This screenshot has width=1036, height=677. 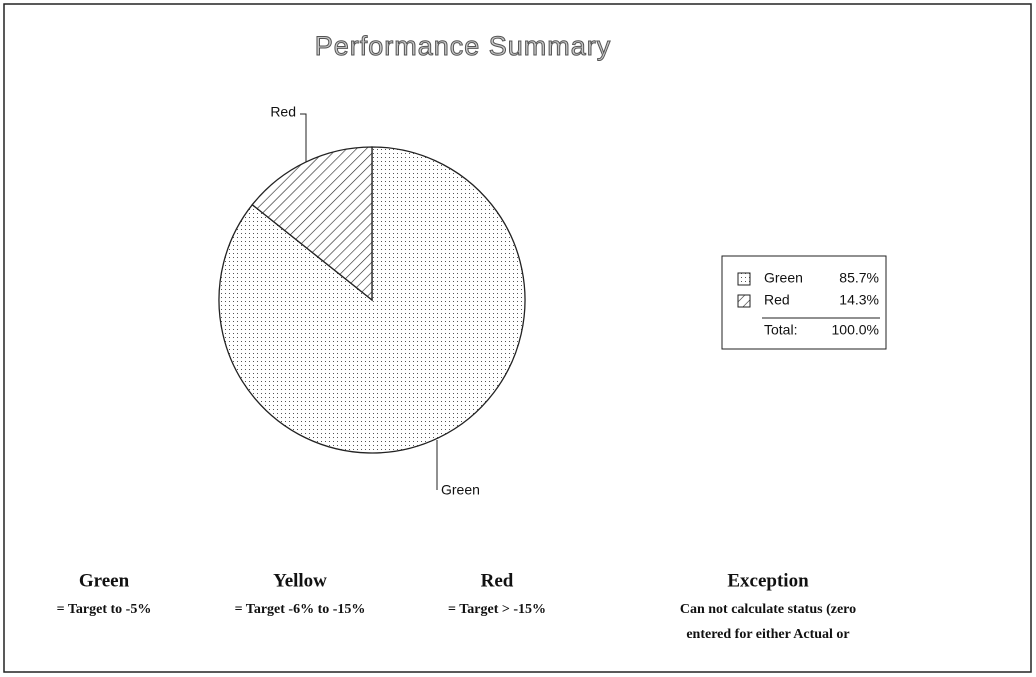 What do you see at coordinates (283, 112) in the screenshot?
I see `slice-label: Red` at bounding box center [283, 112].